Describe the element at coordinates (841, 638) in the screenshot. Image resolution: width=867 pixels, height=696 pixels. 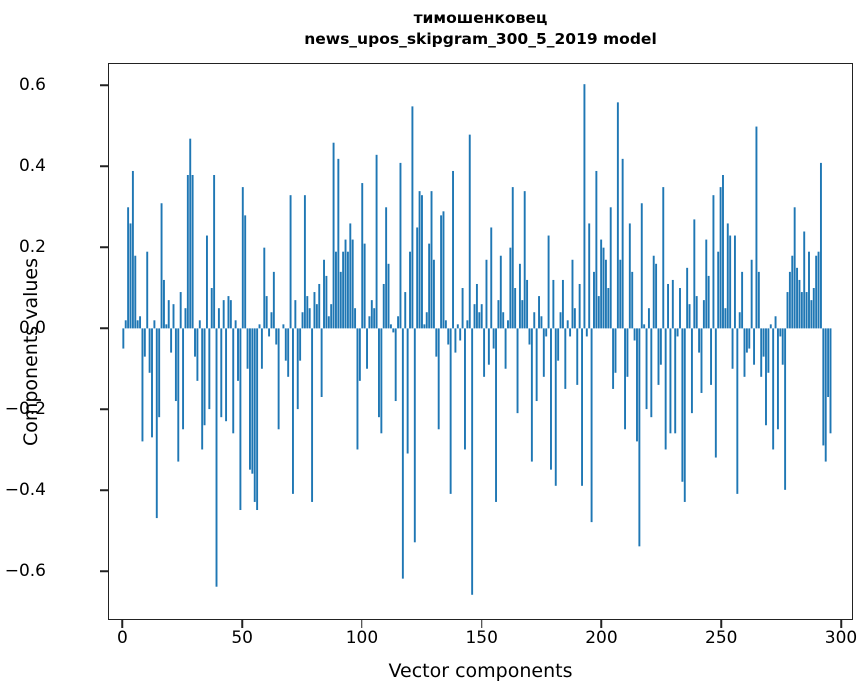
I see `x-tick-label: 300` at that location.